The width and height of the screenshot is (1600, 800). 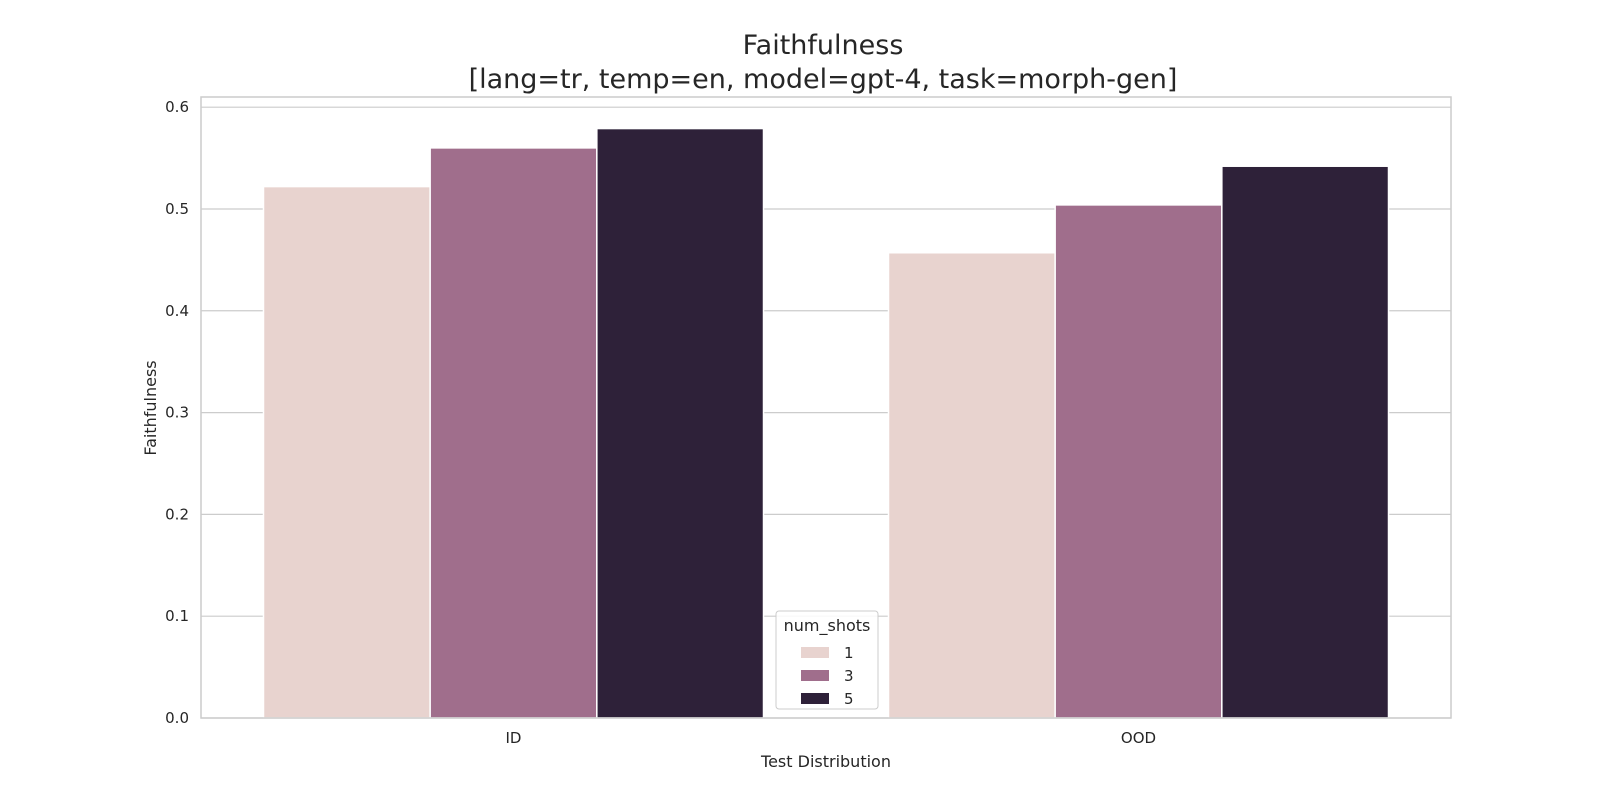 I want to click on chart-title: Faithfulness, so click(x=823, y=45).